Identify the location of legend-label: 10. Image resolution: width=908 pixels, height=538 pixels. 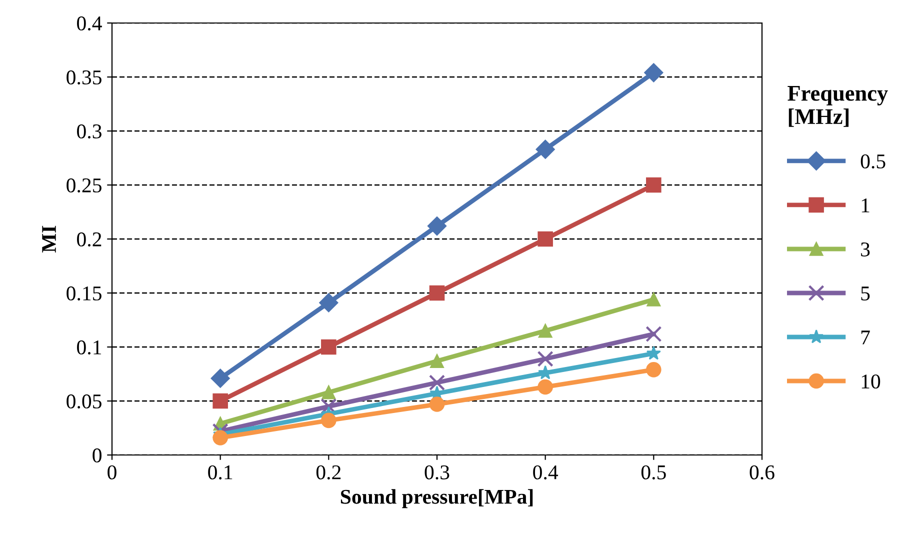
(871, 381).